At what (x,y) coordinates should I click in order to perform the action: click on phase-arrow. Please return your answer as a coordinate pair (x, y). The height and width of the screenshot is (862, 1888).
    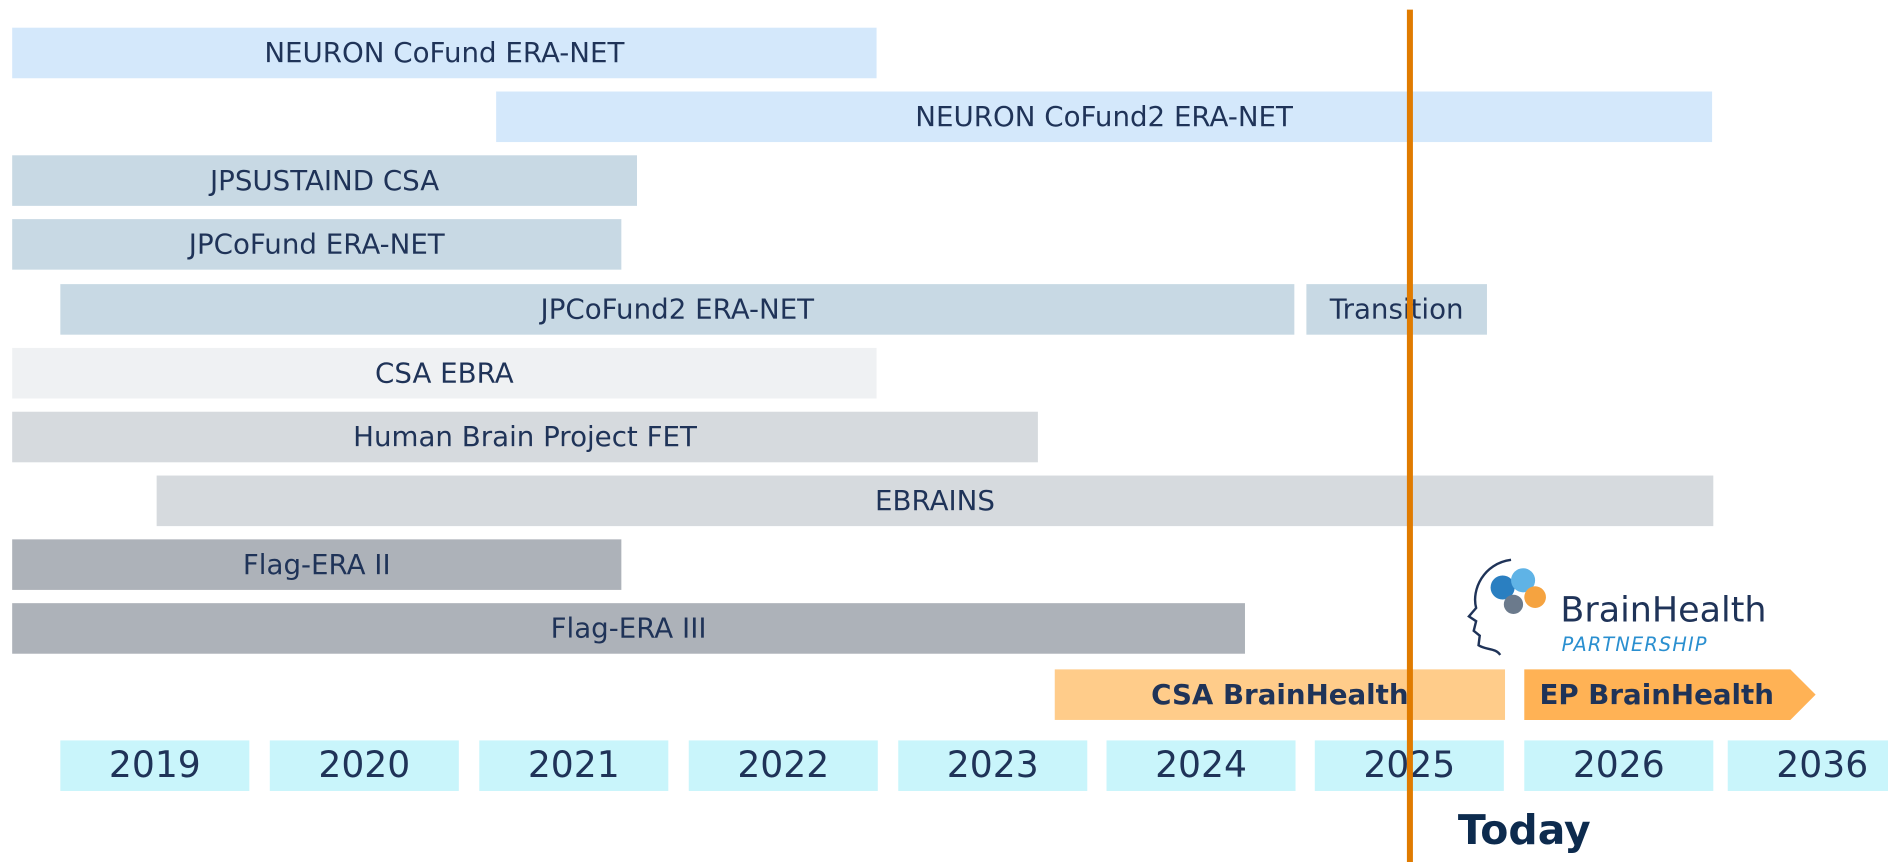
    Looking at the image, I should click on (1670, 694).